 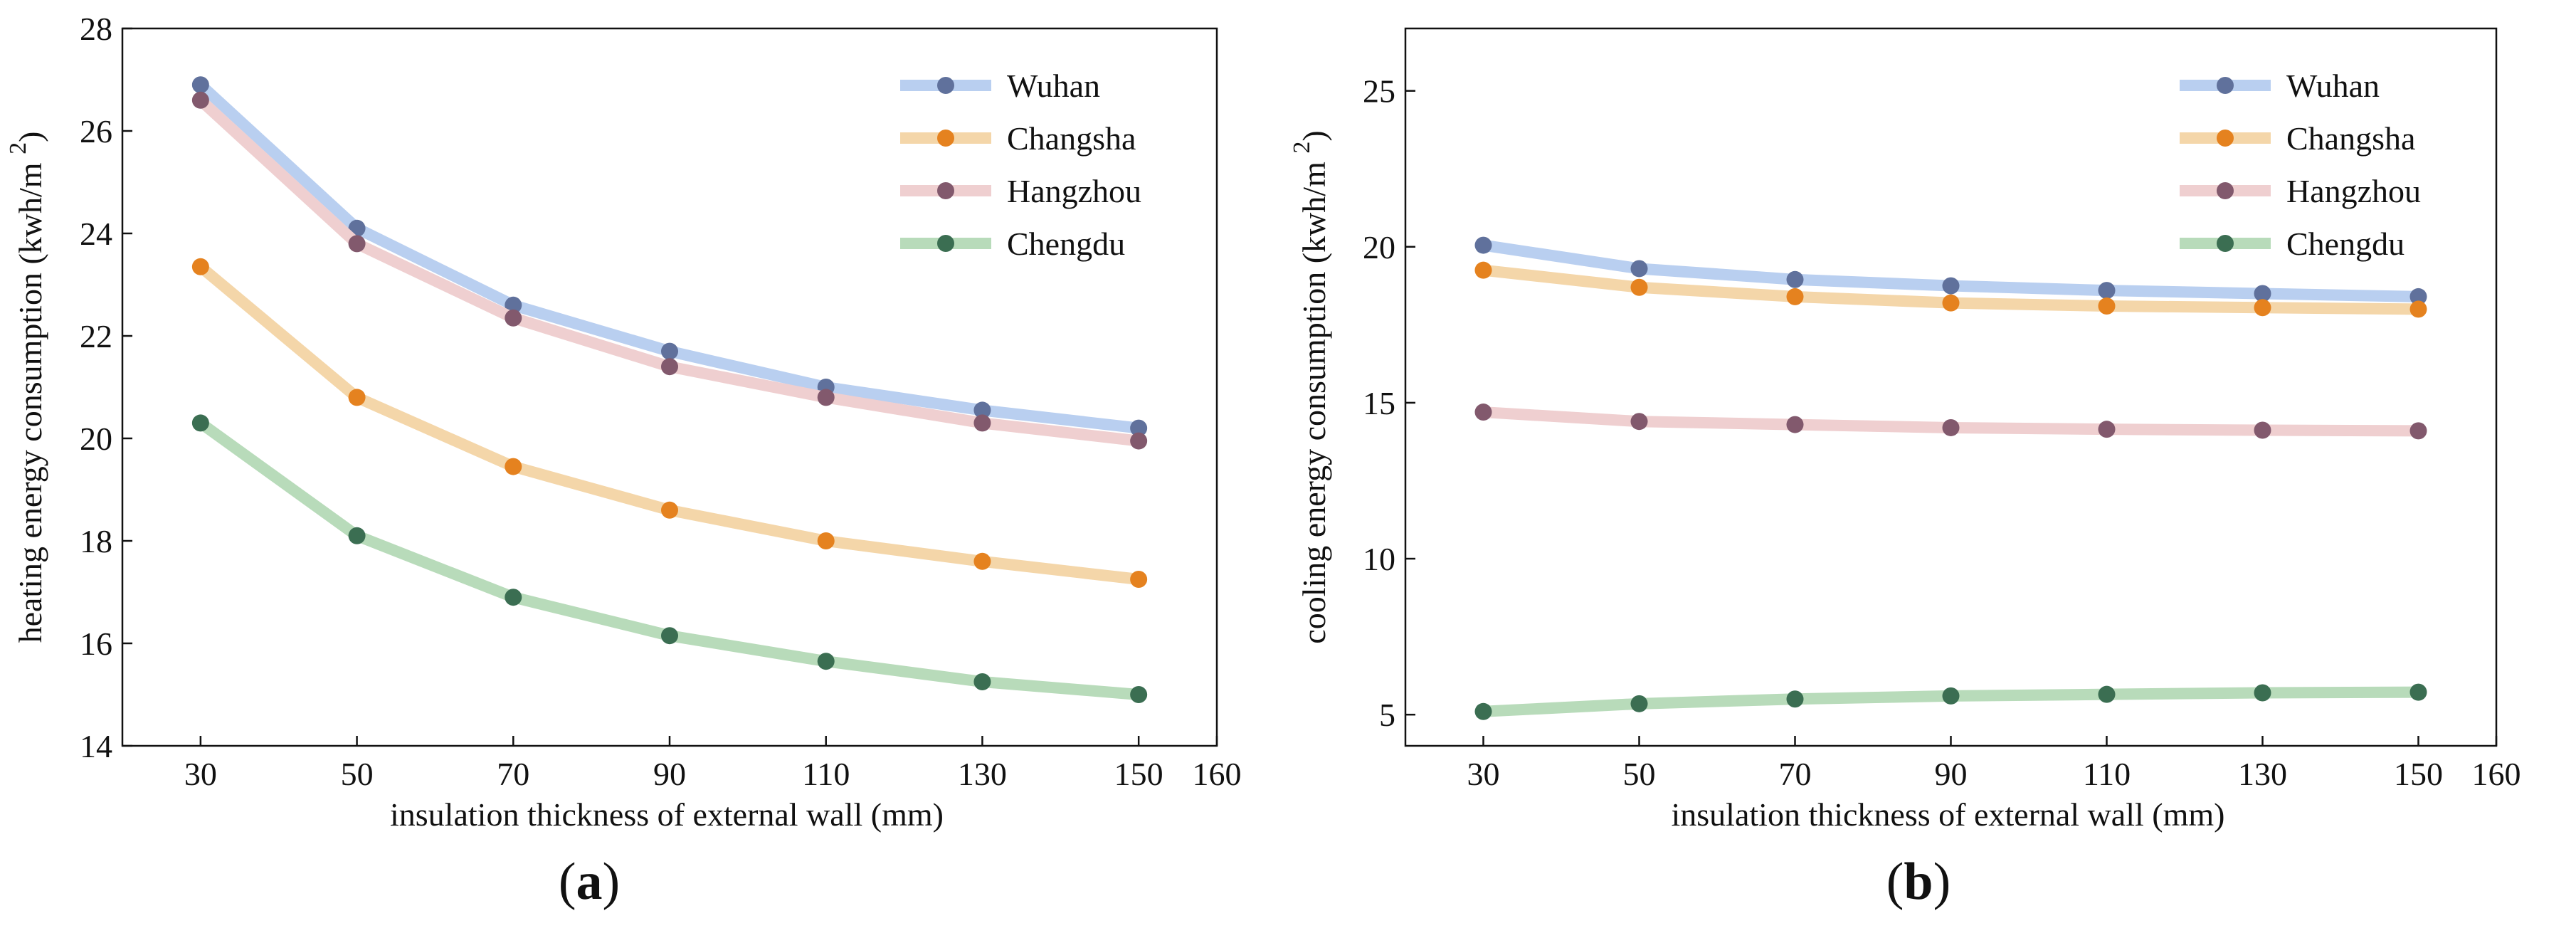 I want to click on chart-a-xtick-label: 110, so click(x=826, y=774).